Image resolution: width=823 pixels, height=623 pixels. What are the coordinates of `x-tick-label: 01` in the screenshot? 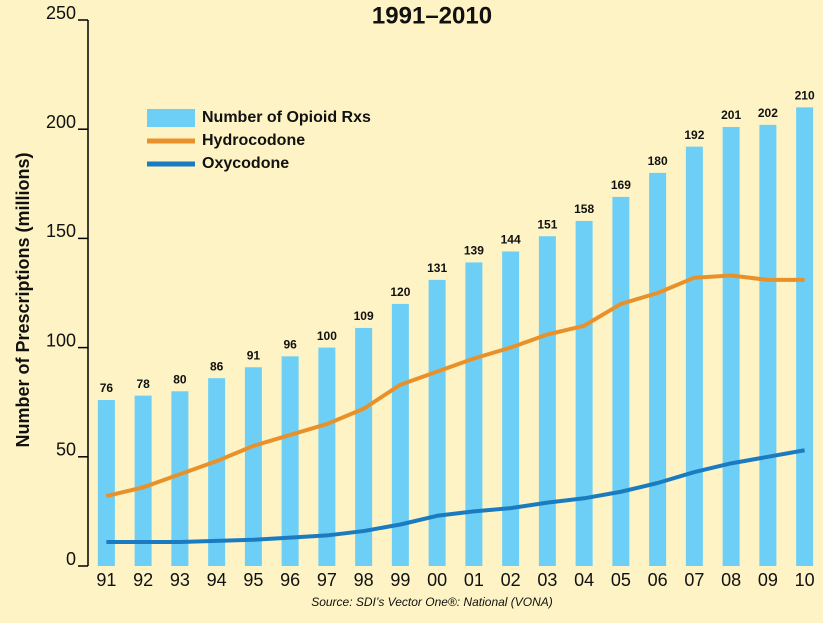 It's located at (474, 580).